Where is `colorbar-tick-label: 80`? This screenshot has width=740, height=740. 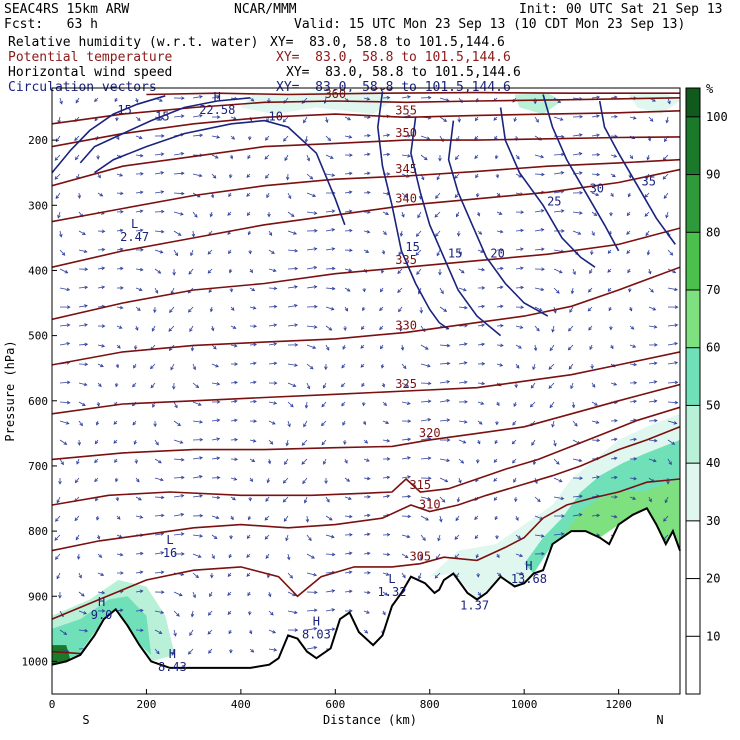
colorbar-tick-label: 80 is located at coordinates (713, 232).